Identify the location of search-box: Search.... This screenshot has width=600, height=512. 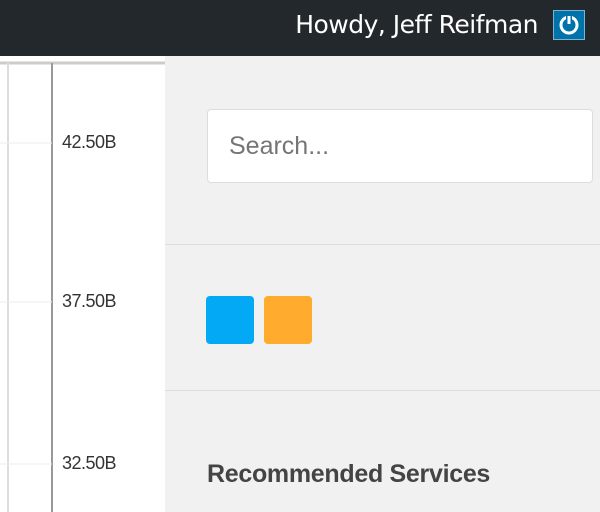
(400, 146).